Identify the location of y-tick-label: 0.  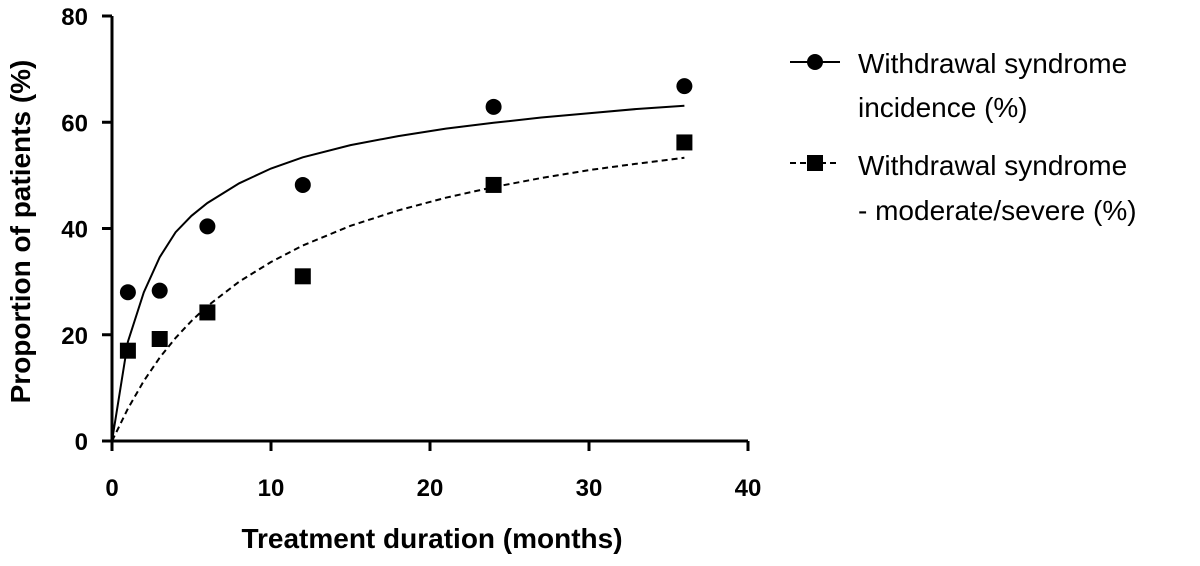
(81, 442).